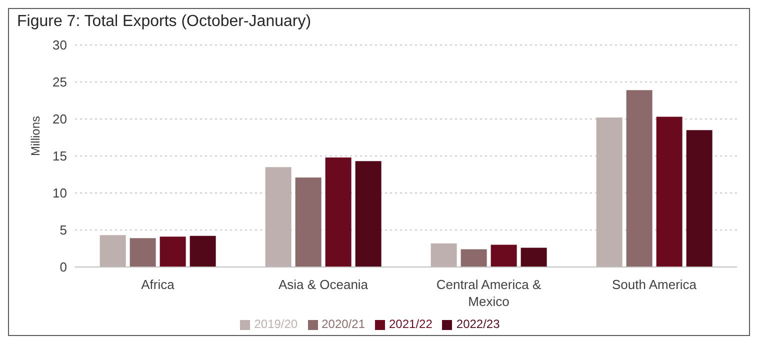 The width and height of the screenshot is (760, 346). What do you see at coordinates (323, 284) in the screenshot?
I see `x-tick-label: Asia & Oceania` at bounding box center [323, 284].